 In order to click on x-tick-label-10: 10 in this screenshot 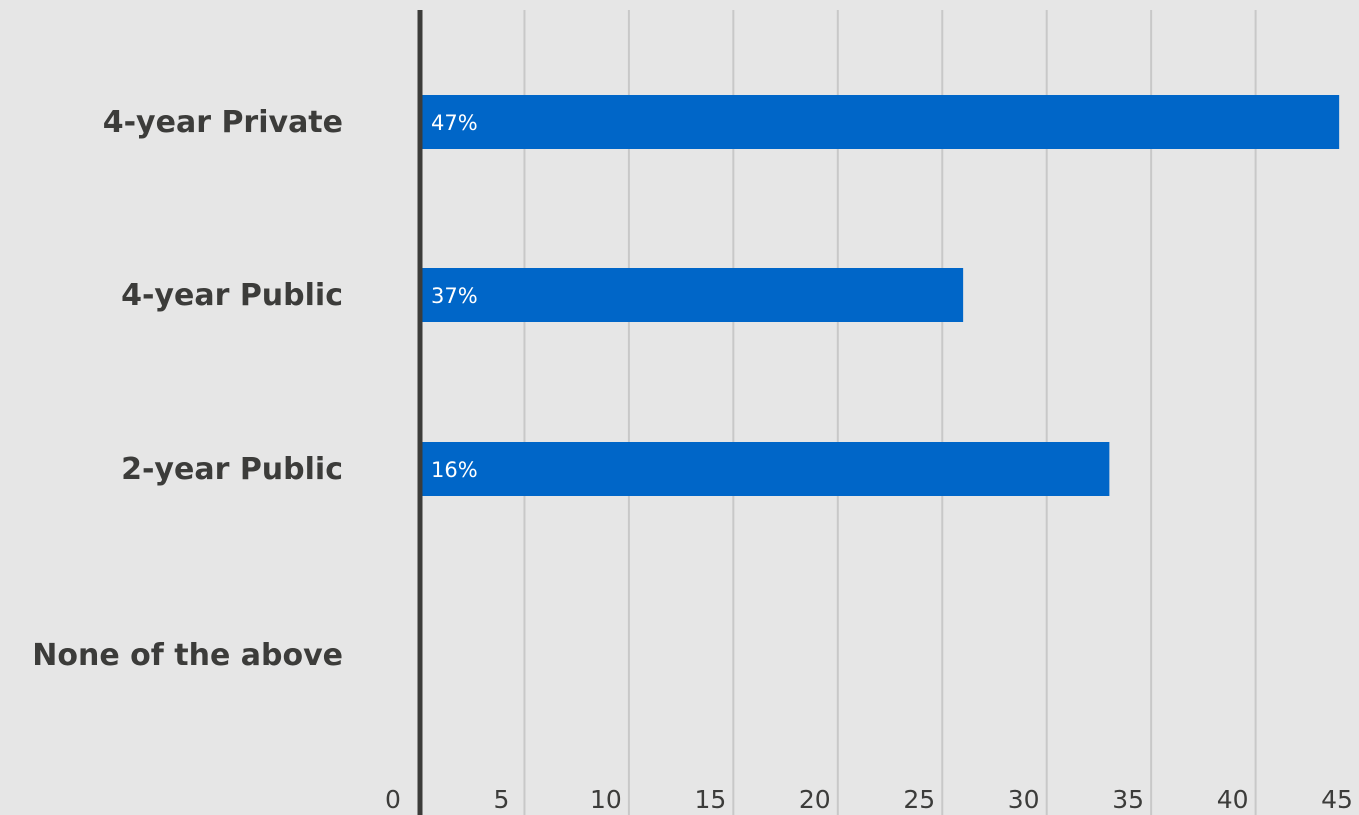, I will do `click(606, 799)`.